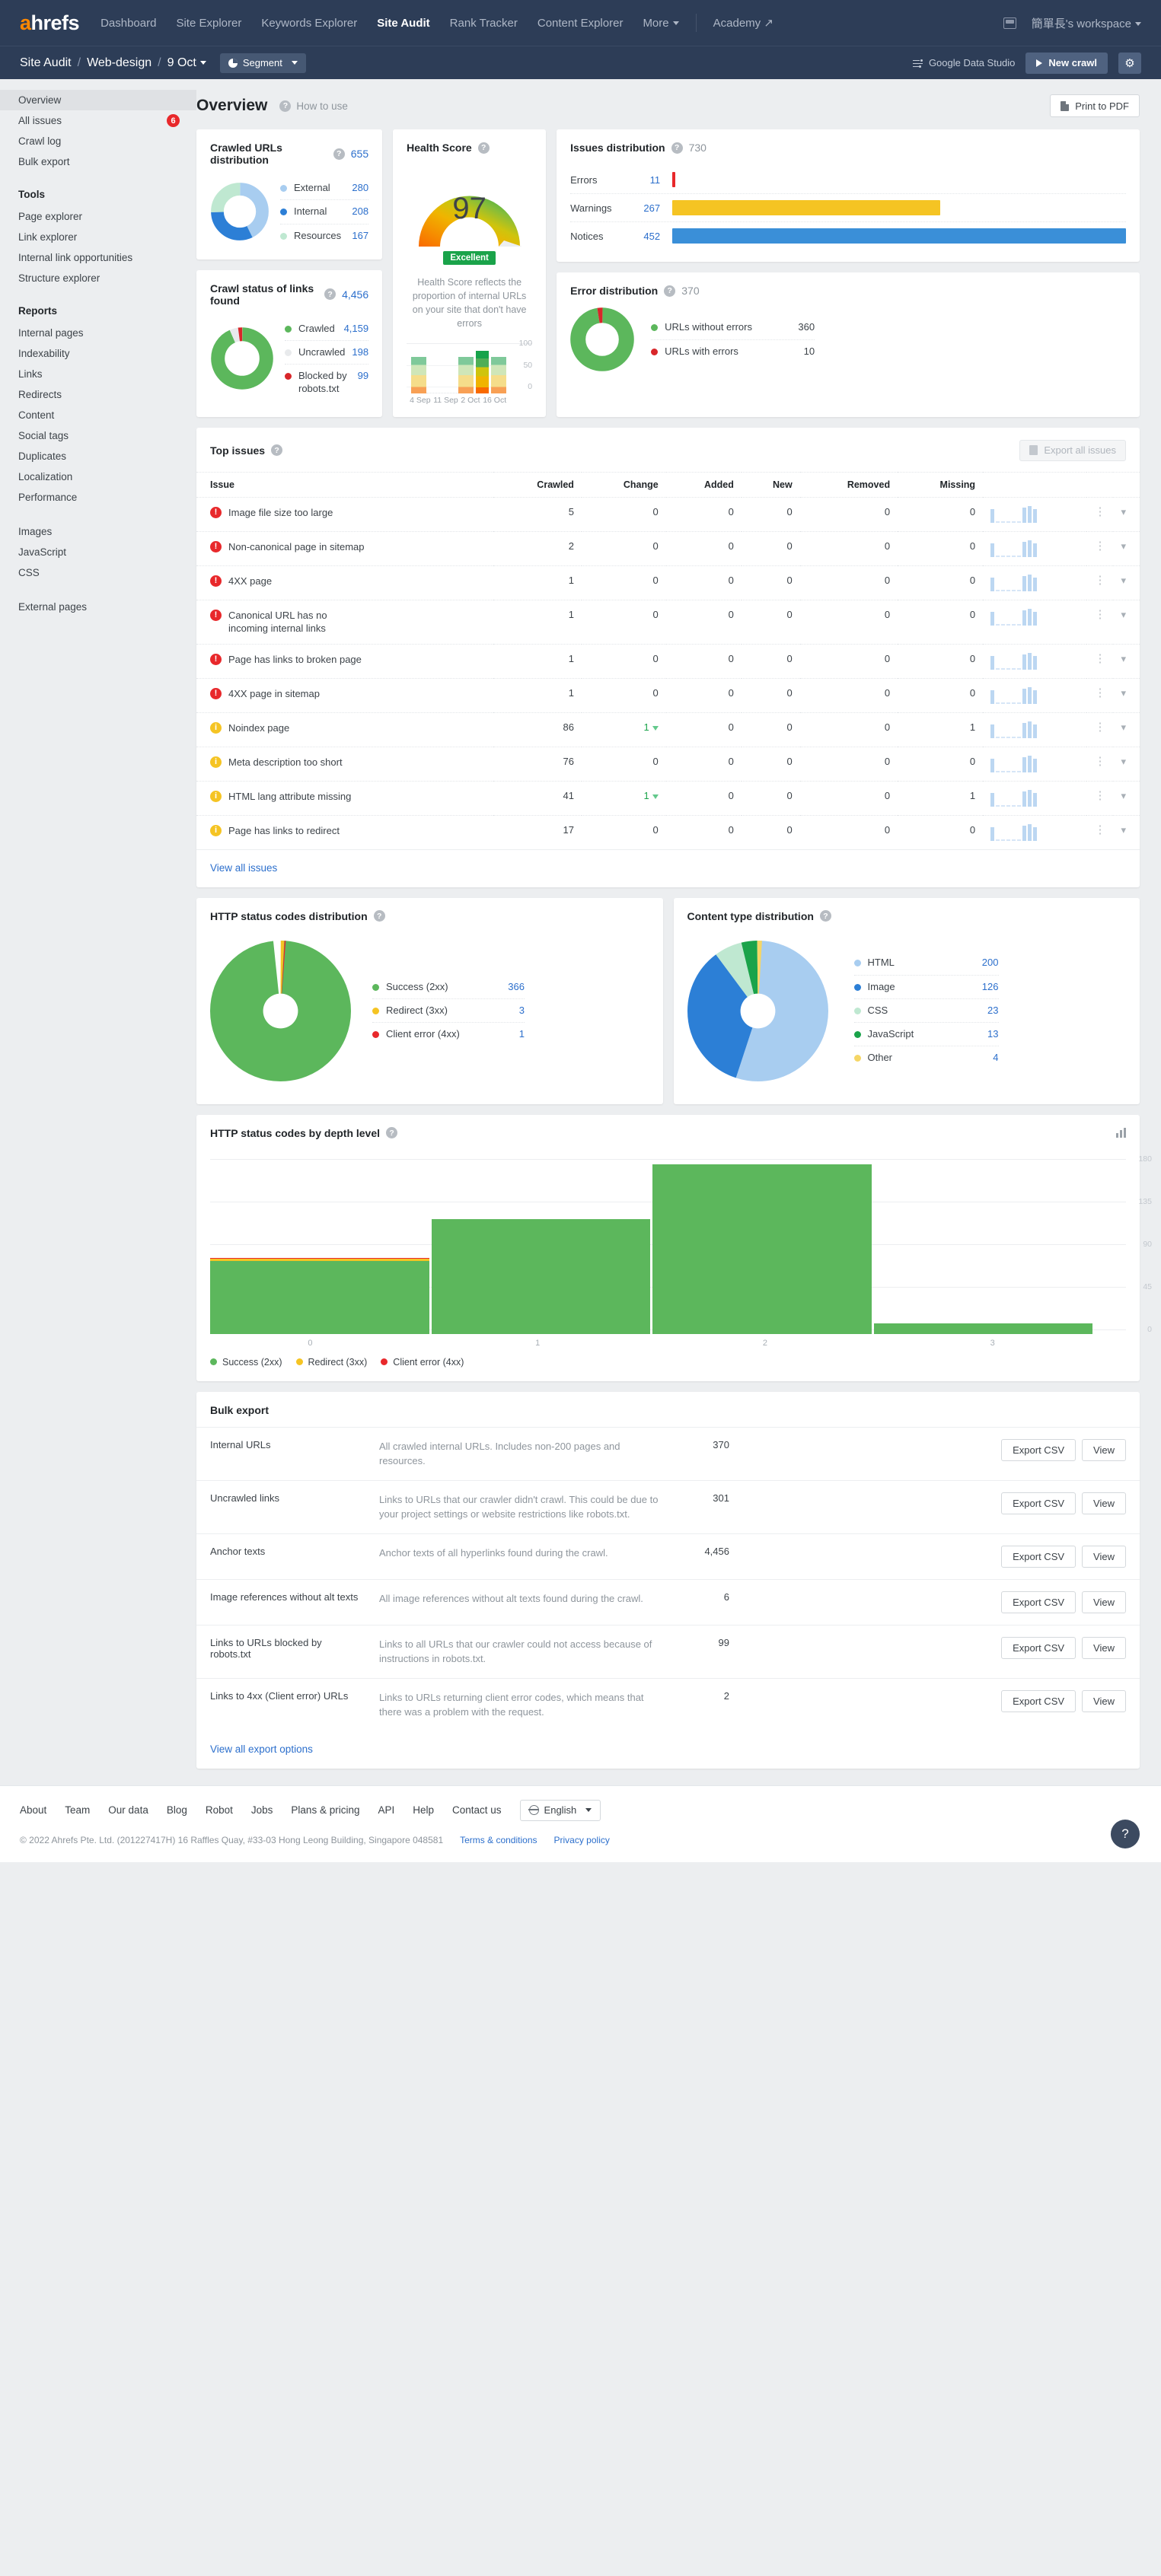 The width and height of the screenshot is (1161, 2576). Describe the element at coordinates (284, 830) in the screenshot. I see `issue-label: Page has links to redirect` at that location.